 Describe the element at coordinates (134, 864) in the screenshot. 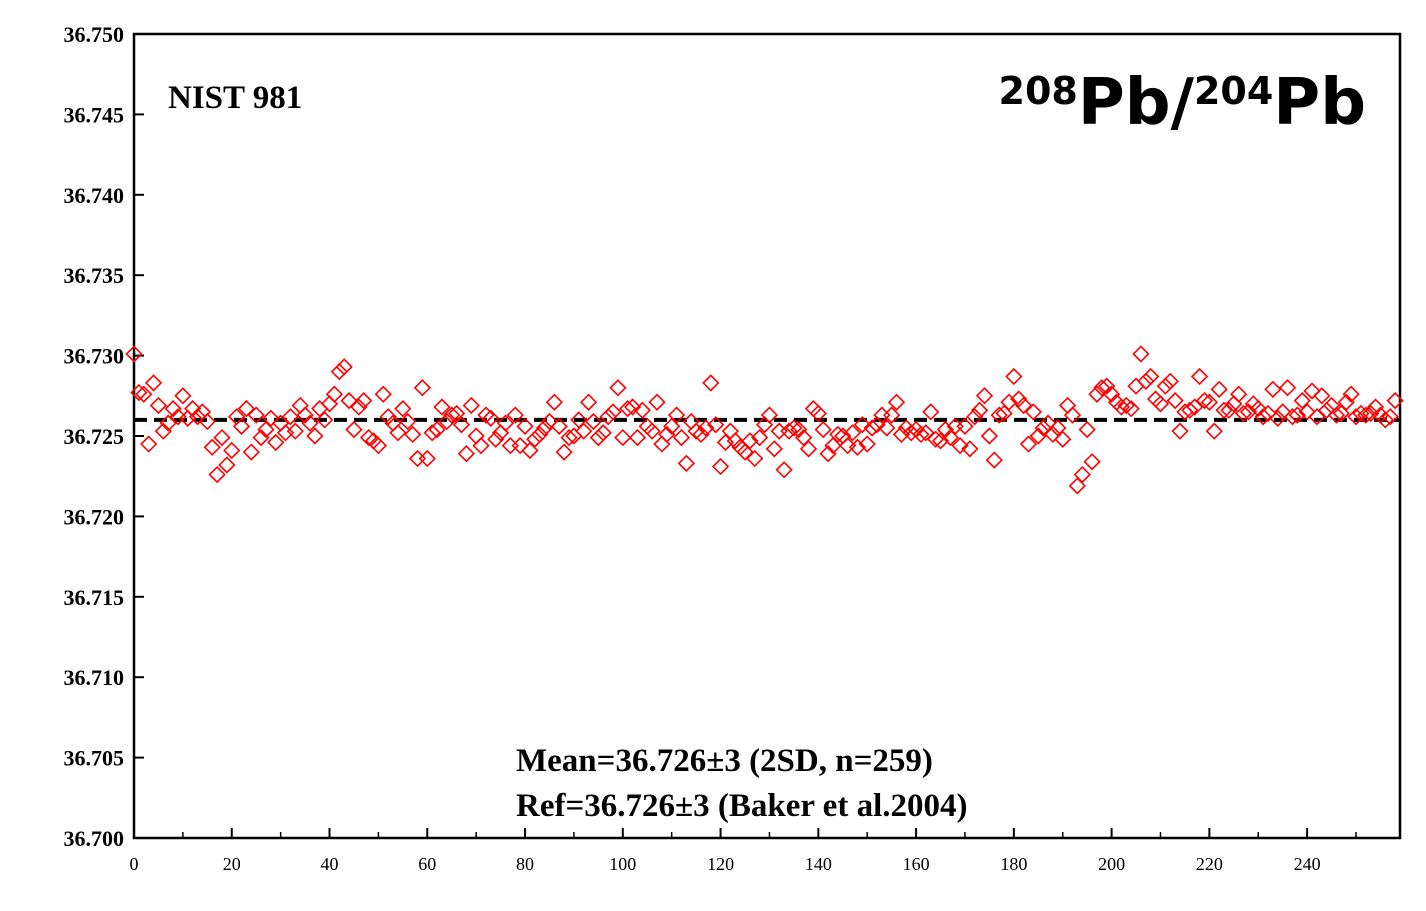

I see `x-tick-label: 0` at that location.